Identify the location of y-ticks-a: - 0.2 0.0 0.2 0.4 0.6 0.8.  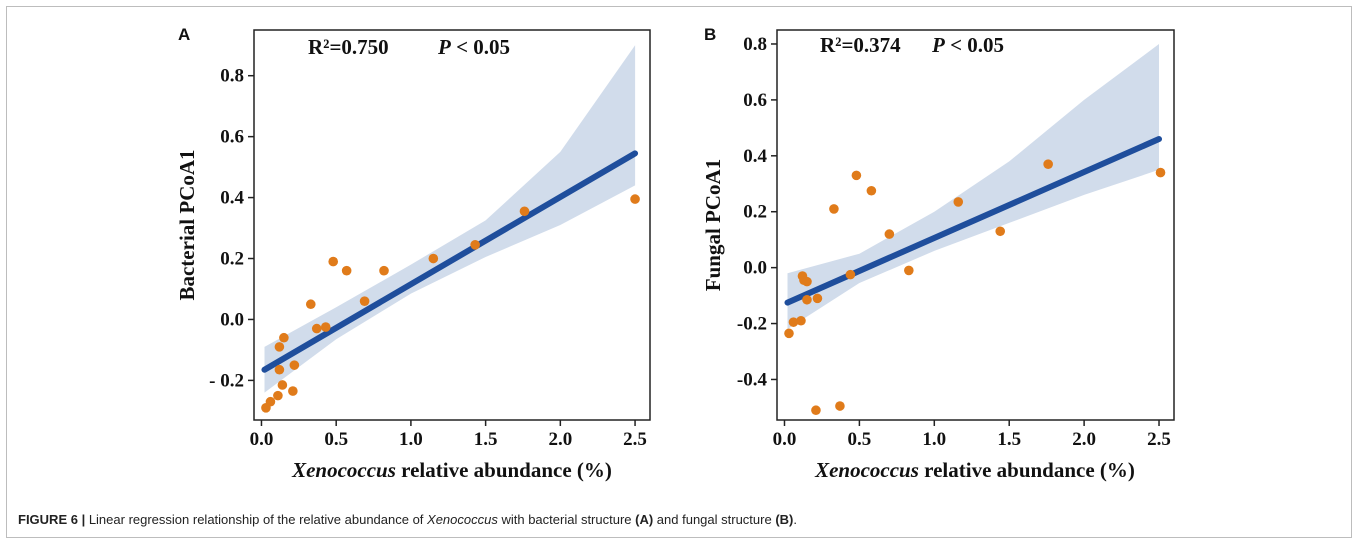
(231, 228).